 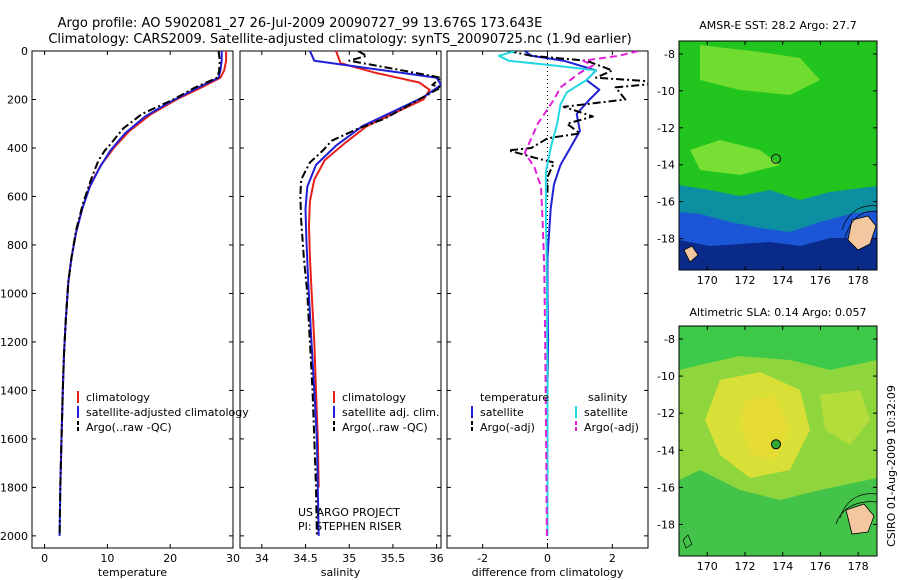 I want to click on x-tick-label: 34.5, so click(x=305, y=558).